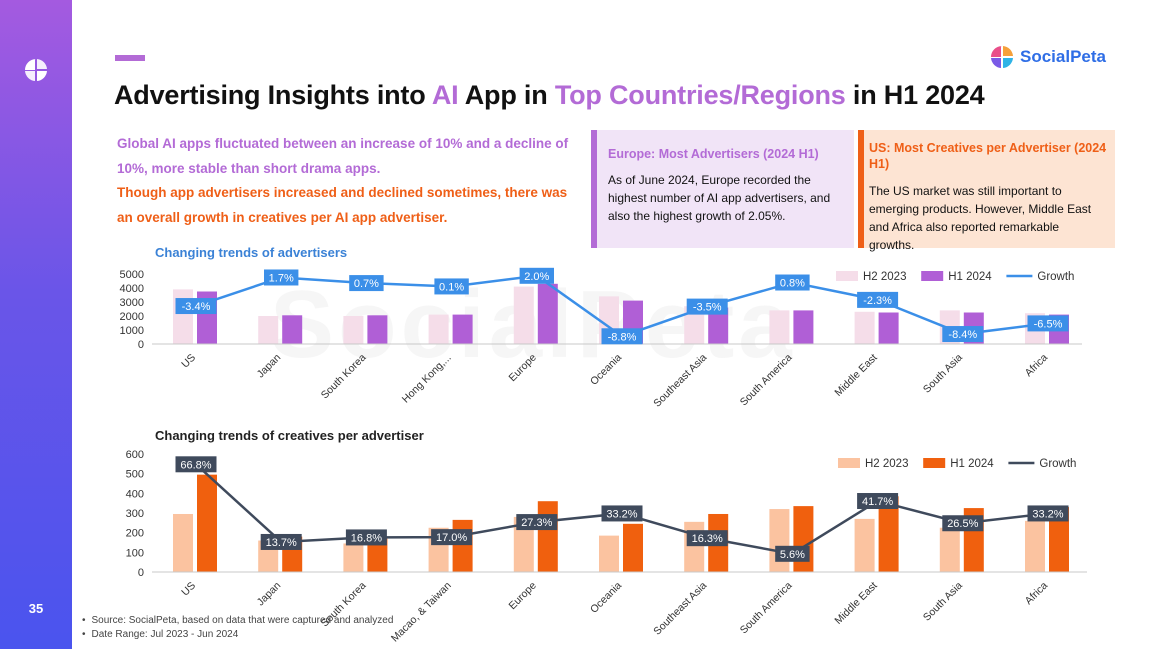  I want to click on growth-data-label: 17.0%, so click(452, 537).